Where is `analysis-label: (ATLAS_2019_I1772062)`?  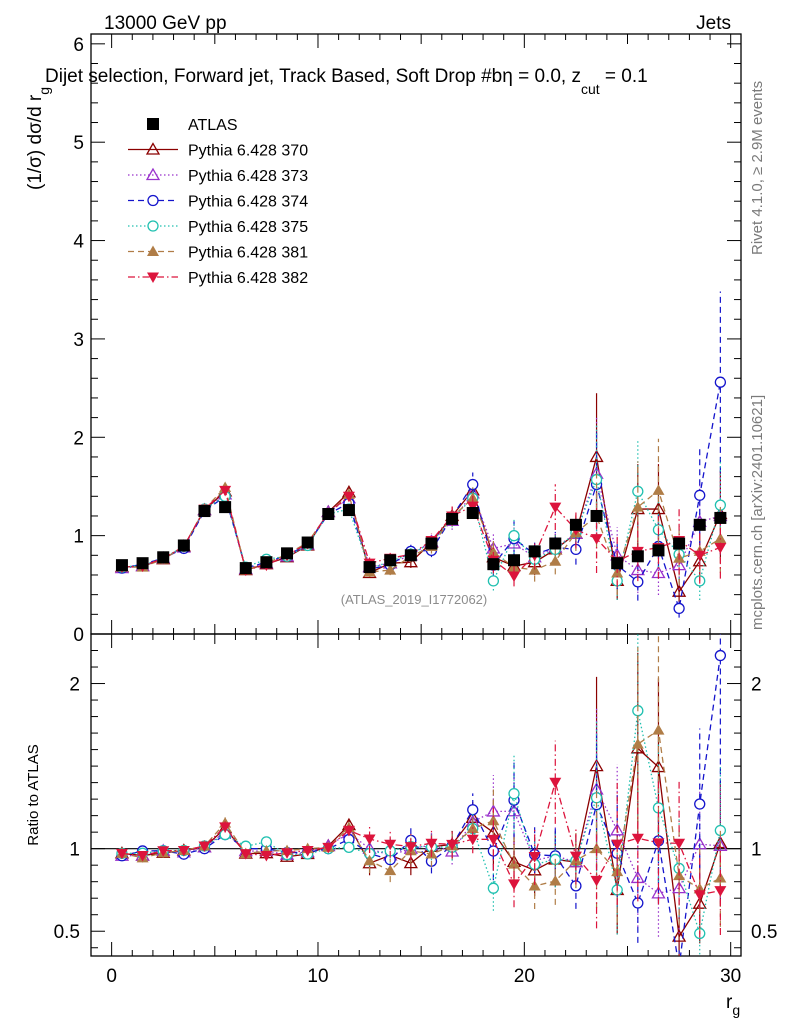
analysis-label: (ATLAS_2019_I1772062) is located at coordinates (414, 599).